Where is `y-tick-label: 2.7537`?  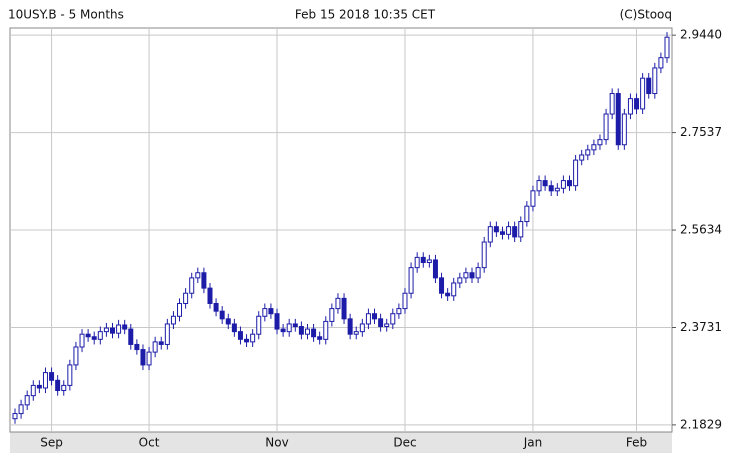
y-tick-label: 2.7537 is located at coordinates (701, 132).